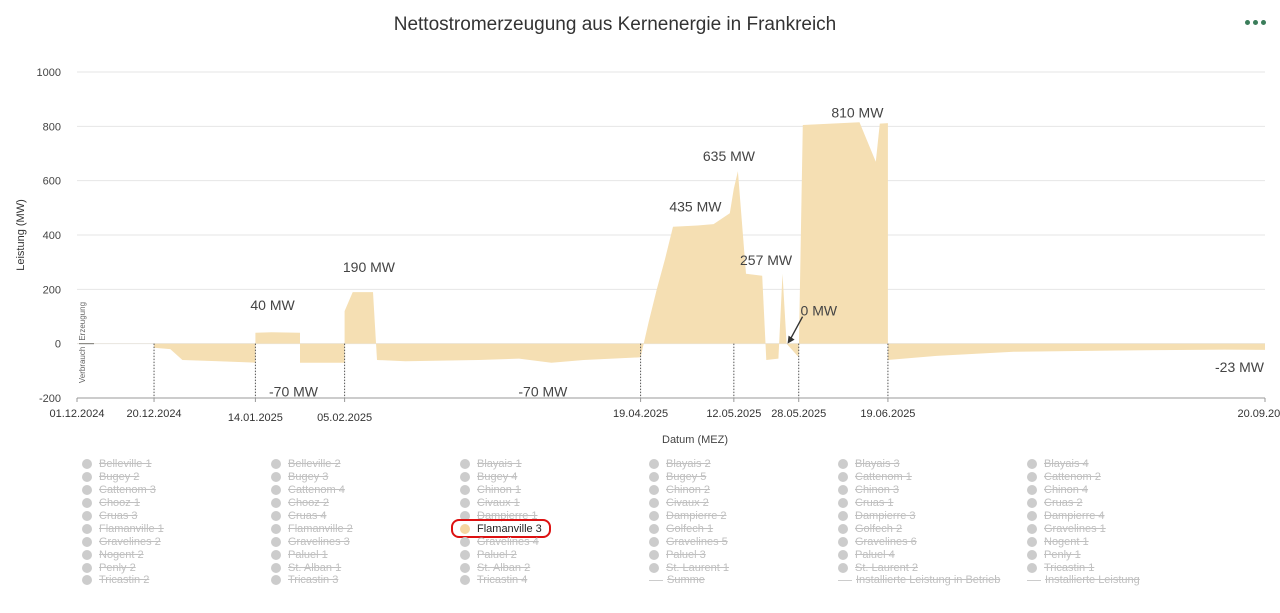  I want to click on legend-item: Blayais 3, so click(932, 464).